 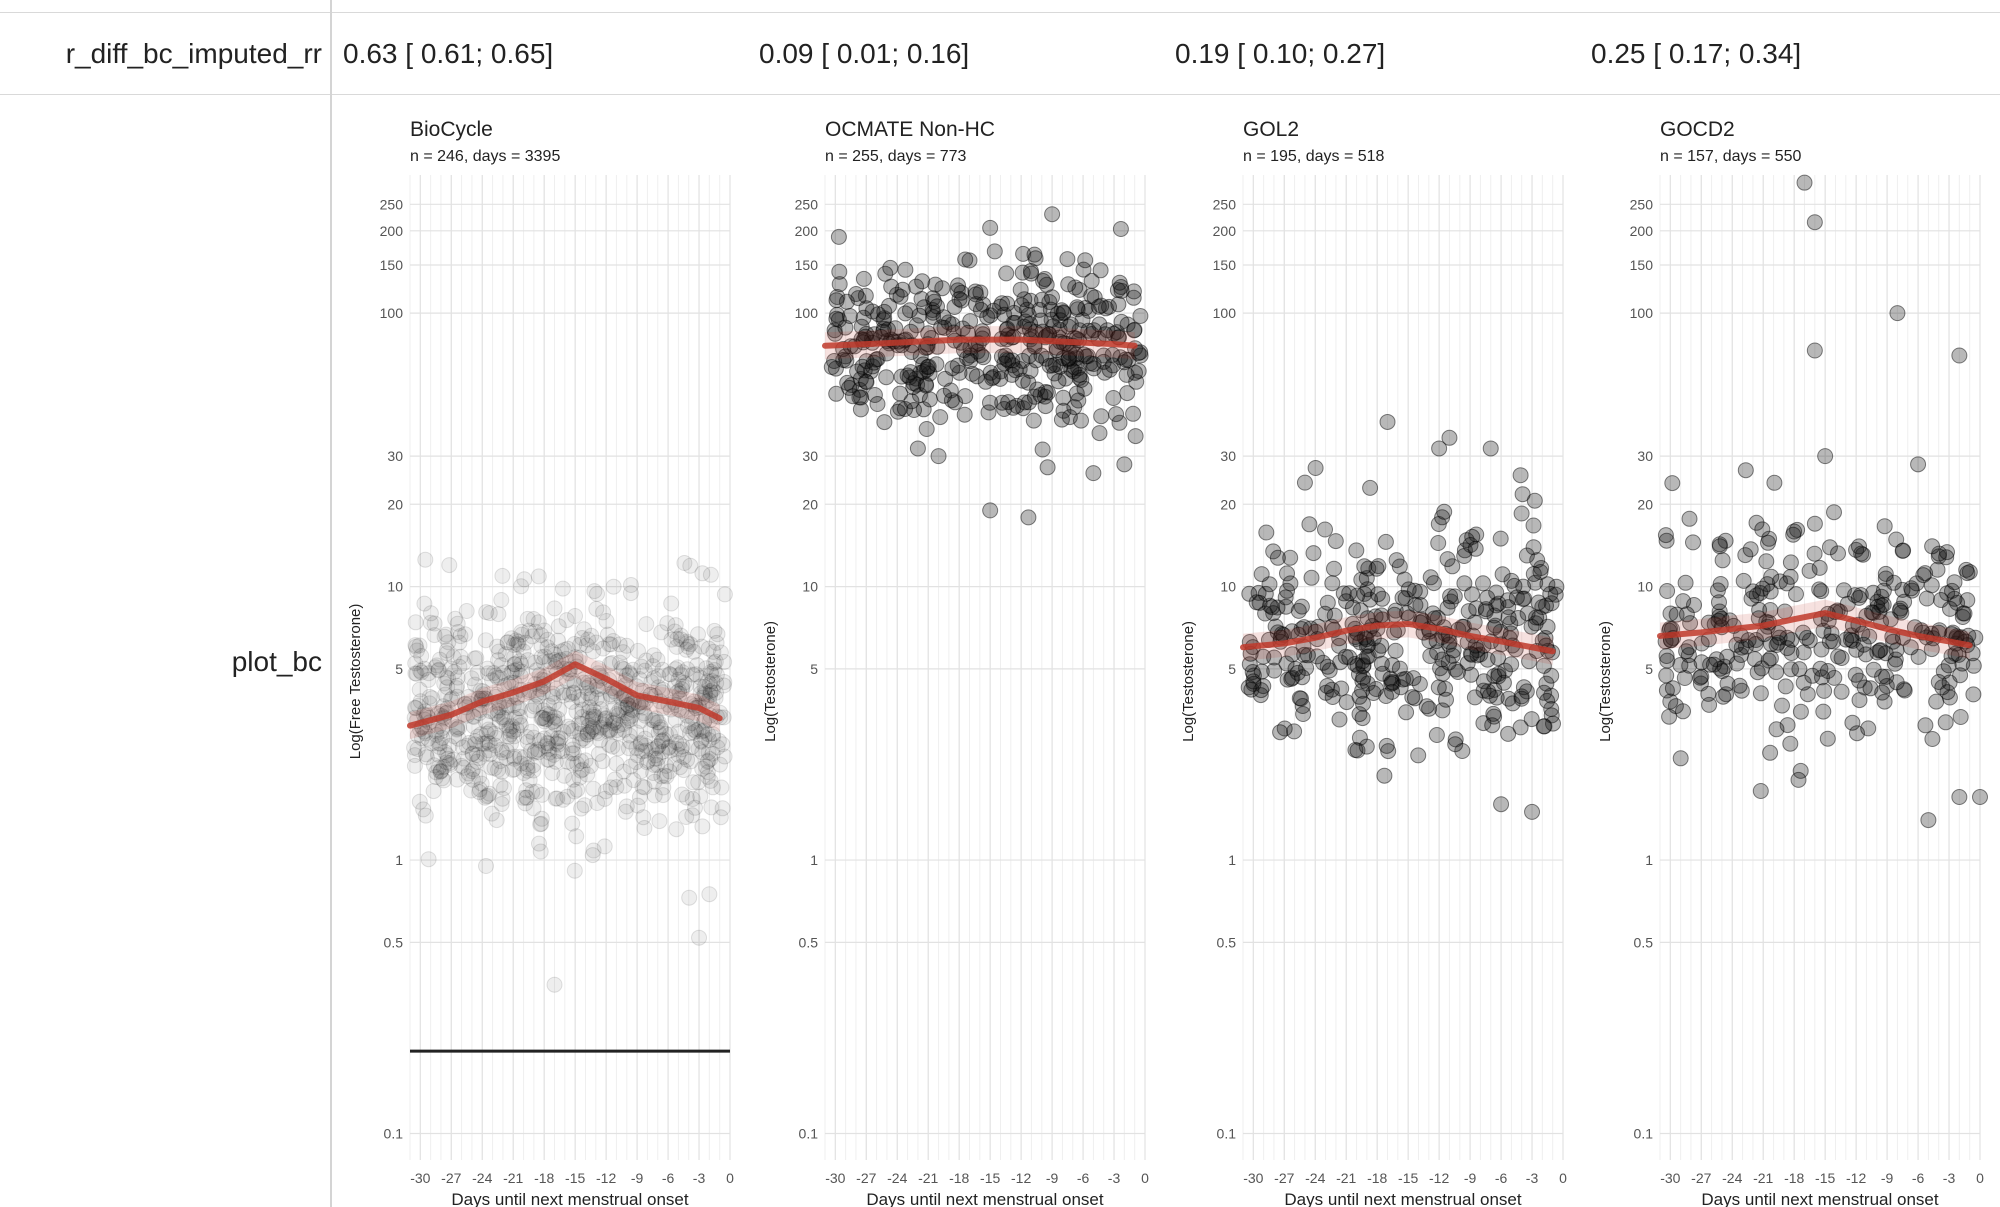 What do you see at coordinates (1377, 1178) in the screenshot?
I see `x-tick-label: -18` at bounding box center [1377, 1178].